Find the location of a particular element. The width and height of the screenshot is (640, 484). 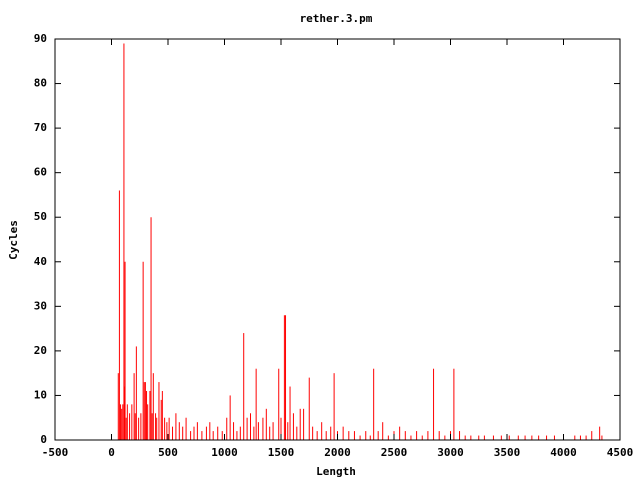

x-tick-label: 500 is located at coordinates (168, 452).